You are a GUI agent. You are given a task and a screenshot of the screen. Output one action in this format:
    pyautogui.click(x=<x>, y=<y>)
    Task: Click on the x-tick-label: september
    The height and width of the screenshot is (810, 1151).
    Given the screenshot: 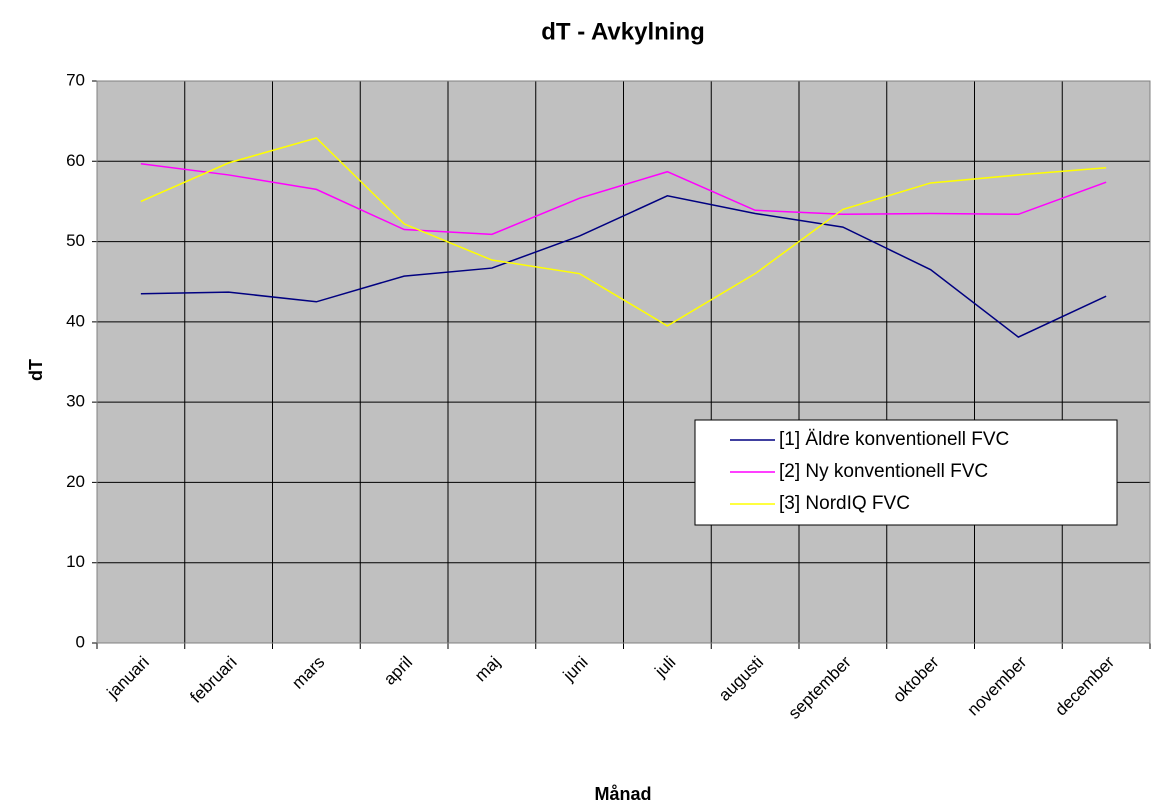 What is the action you would take?
    pyautogui.click(x=820, y=687)
    